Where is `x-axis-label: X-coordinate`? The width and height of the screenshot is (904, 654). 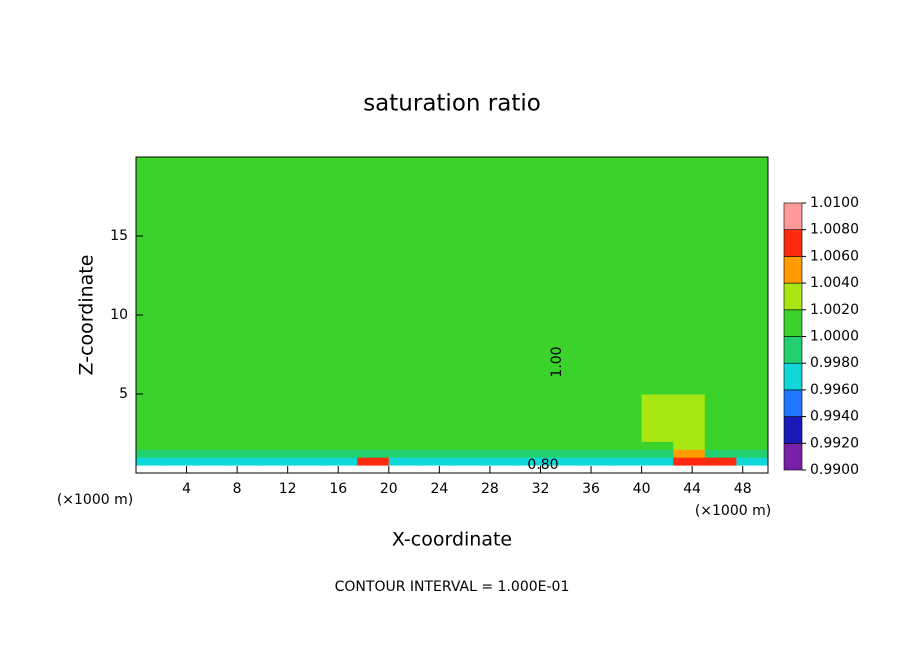 x-axis-label: X-coordinate is located at coordinates (452, 540).